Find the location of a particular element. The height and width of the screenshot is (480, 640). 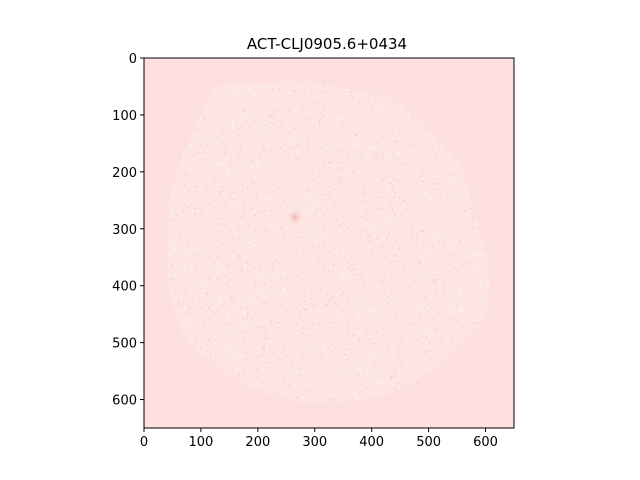

y-tick-label: 600 is located at coordinates (124, 401).